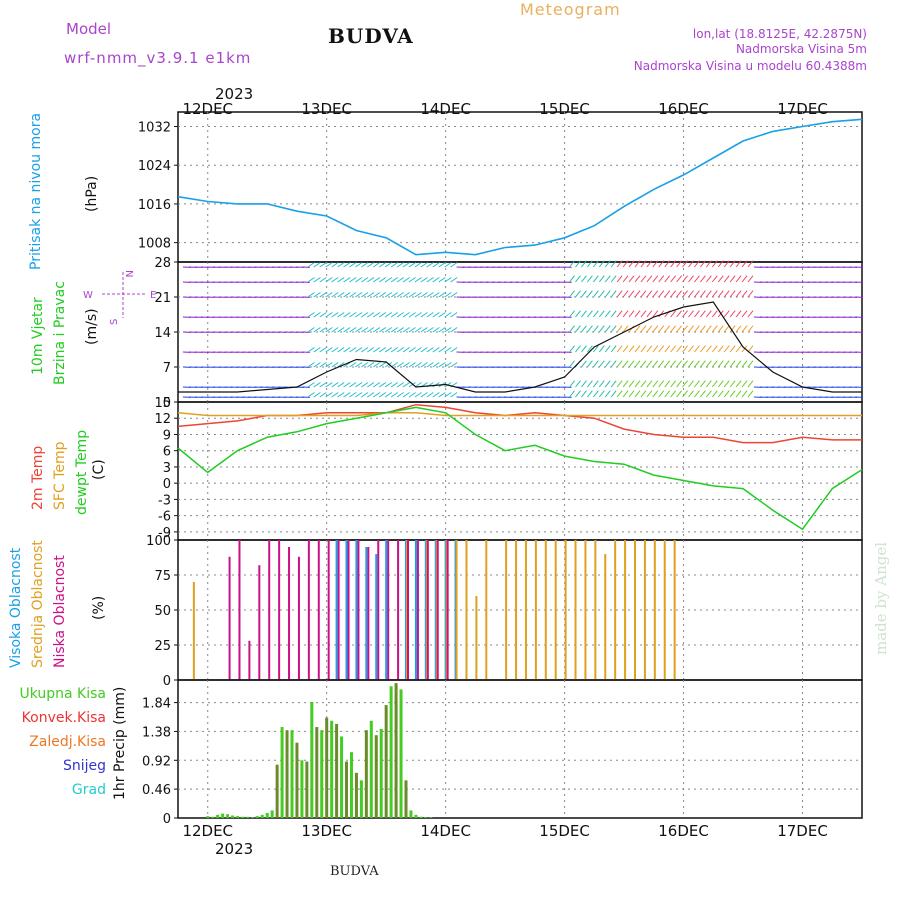 The width and height of the screenshot is (900, 900). I want to click on watermark: made by Angel, so click(881, 598).